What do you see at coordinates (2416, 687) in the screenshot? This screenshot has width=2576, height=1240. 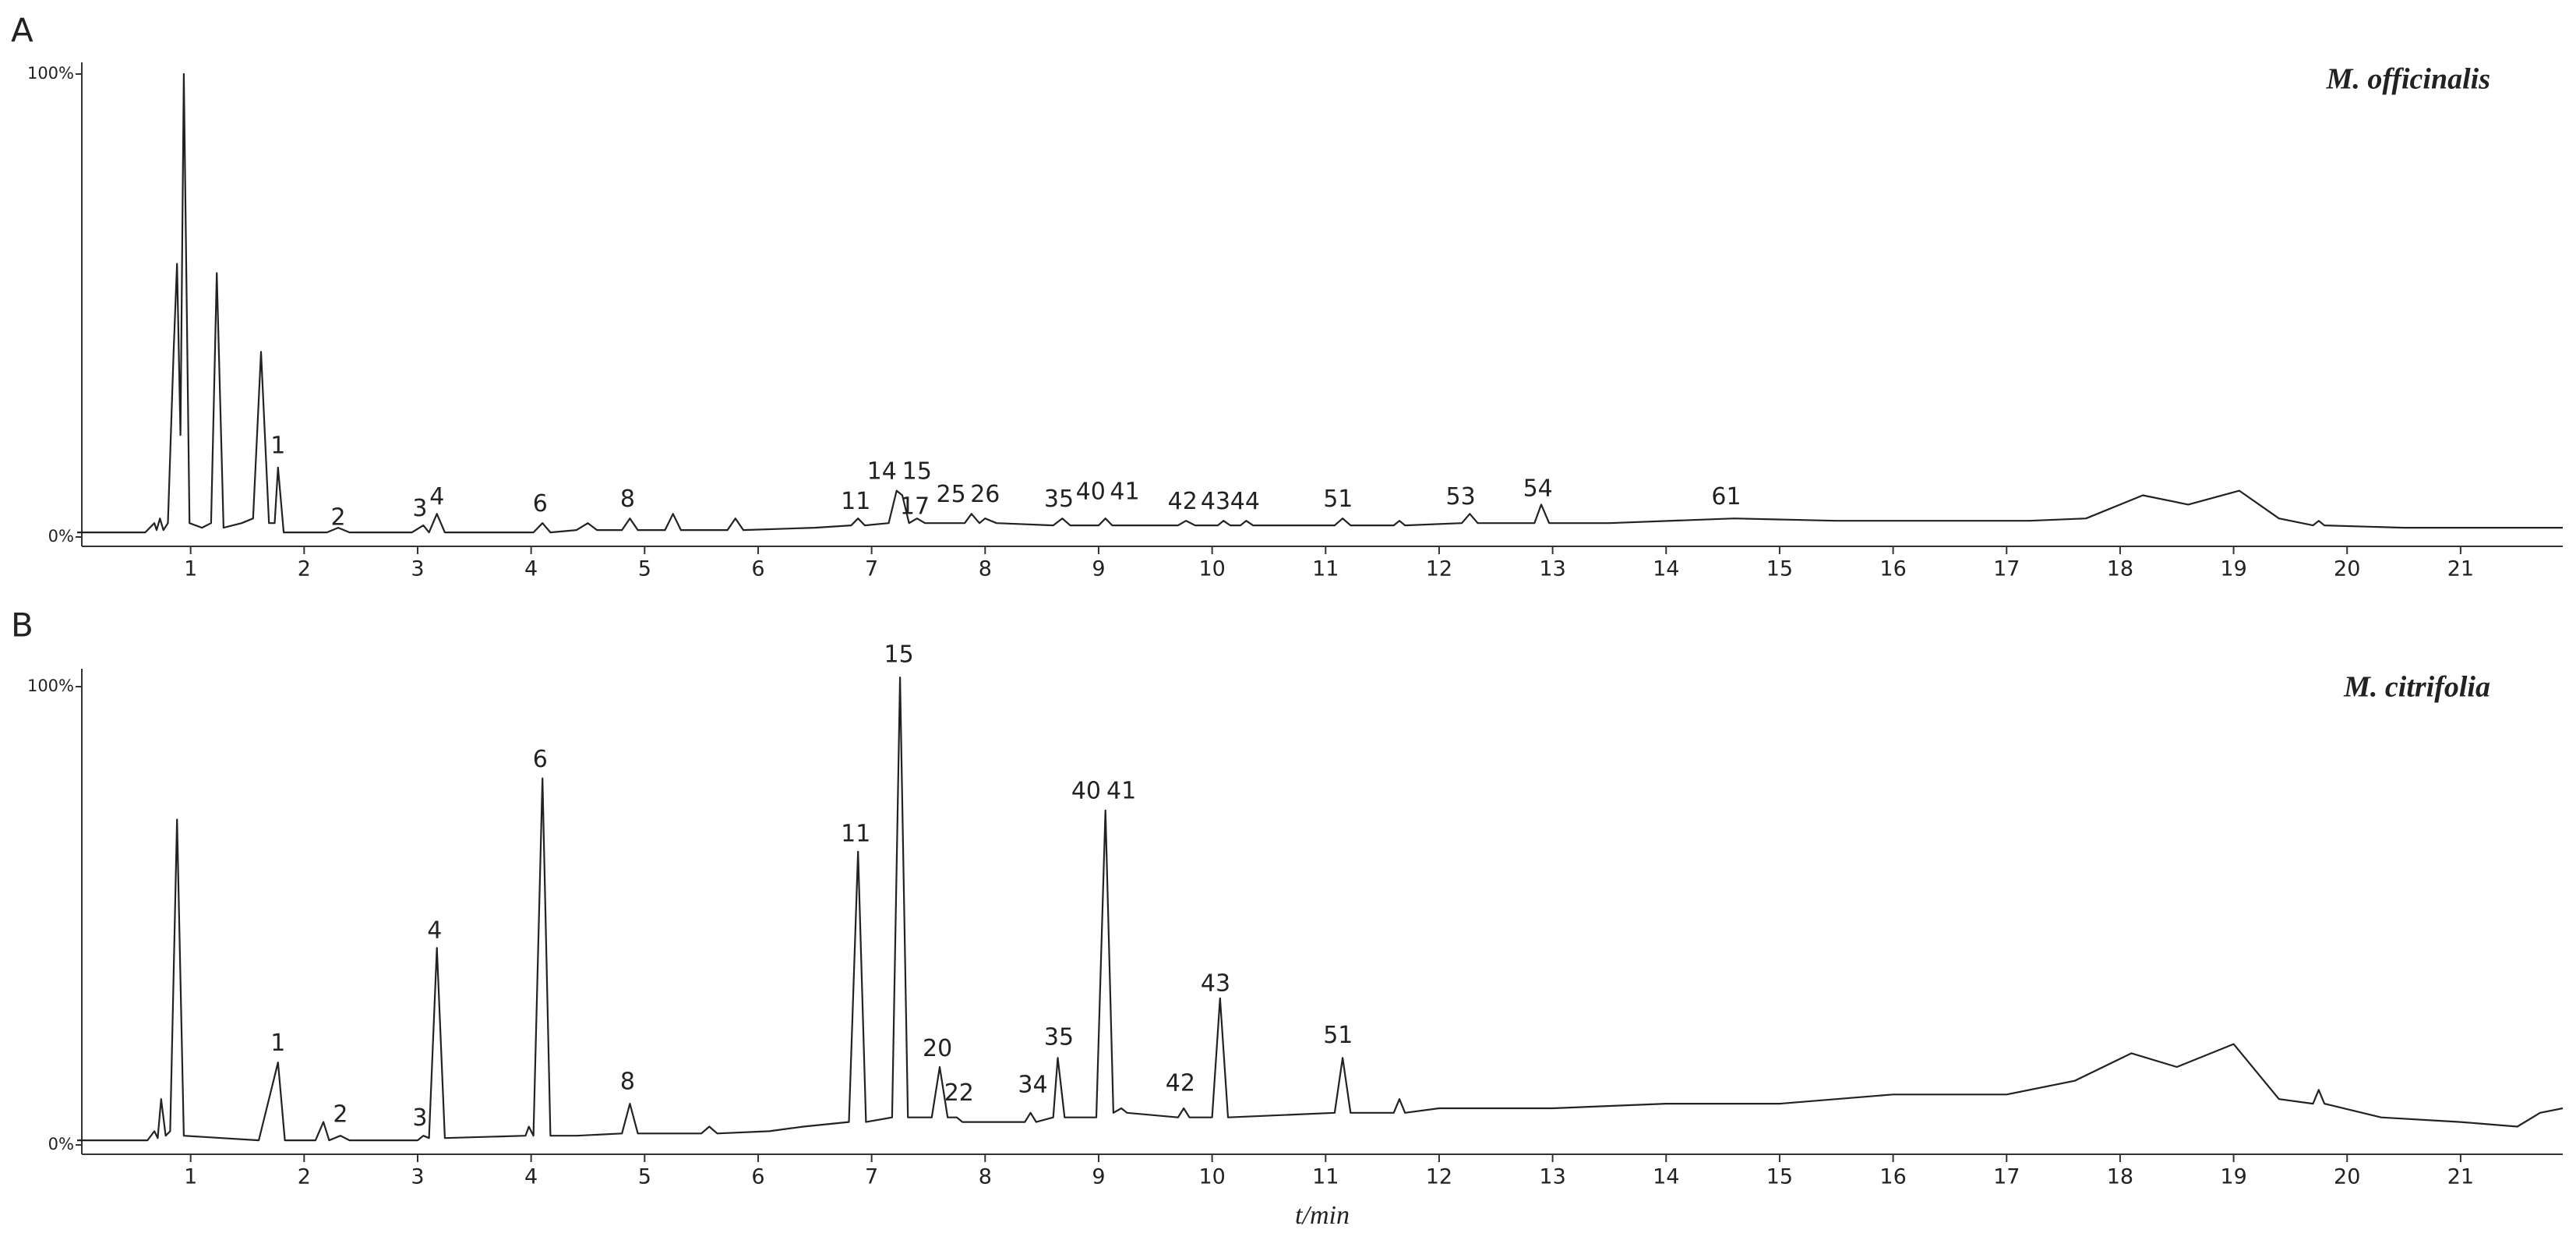 I see `sample-name: M. citrifolia` at bounding box center [2416, 687].